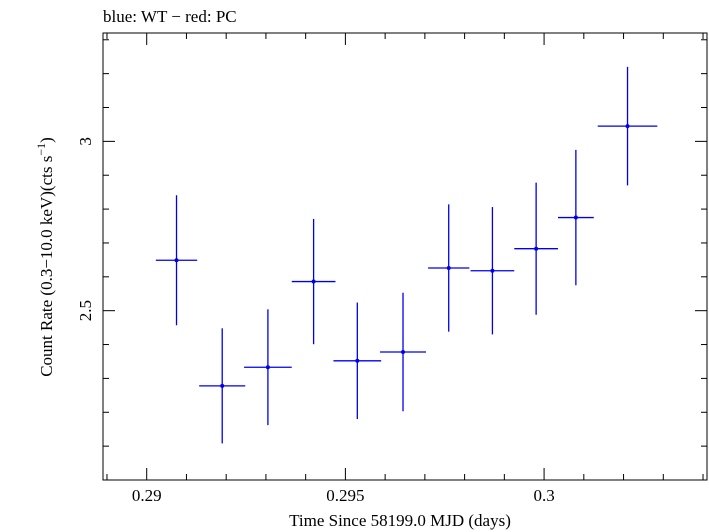 The image size is (709, 532). What do you see at coordinates (85, 310) in the screenshot?
I see `y-tick-label: 2.5` at bounding box center [85, 310].